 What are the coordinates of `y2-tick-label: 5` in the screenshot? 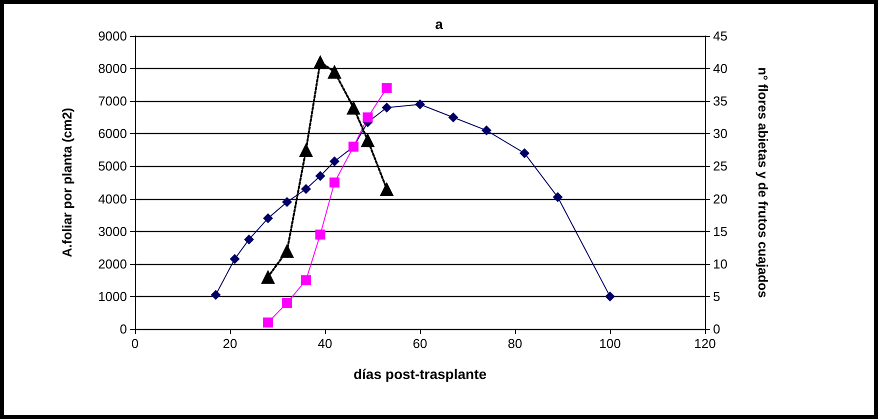 It's located at (716, 296).